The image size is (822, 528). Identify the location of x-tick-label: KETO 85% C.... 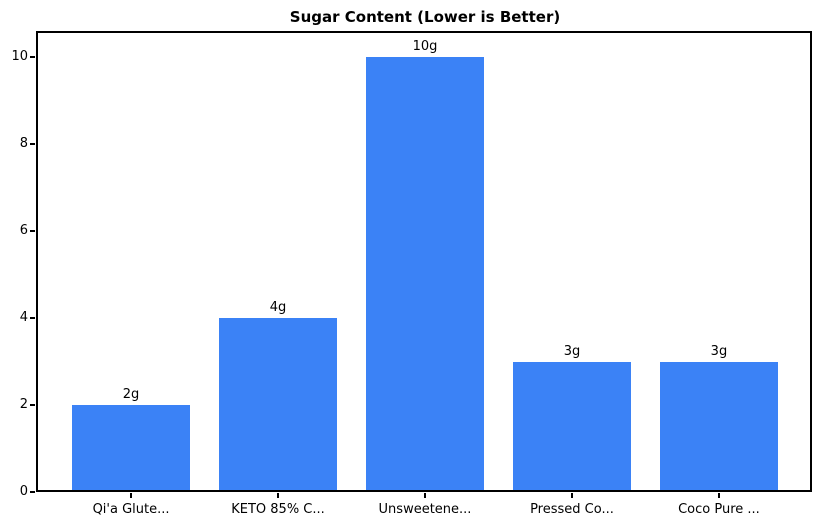
(278, 509).